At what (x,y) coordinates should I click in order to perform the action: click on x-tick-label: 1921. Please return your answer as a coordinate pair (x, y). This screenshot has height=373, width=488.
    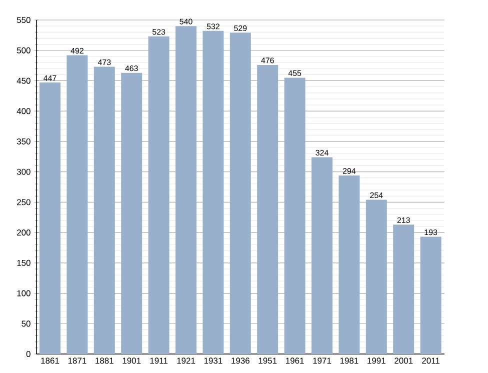
    Looking at the image, I should click on (186, 361).